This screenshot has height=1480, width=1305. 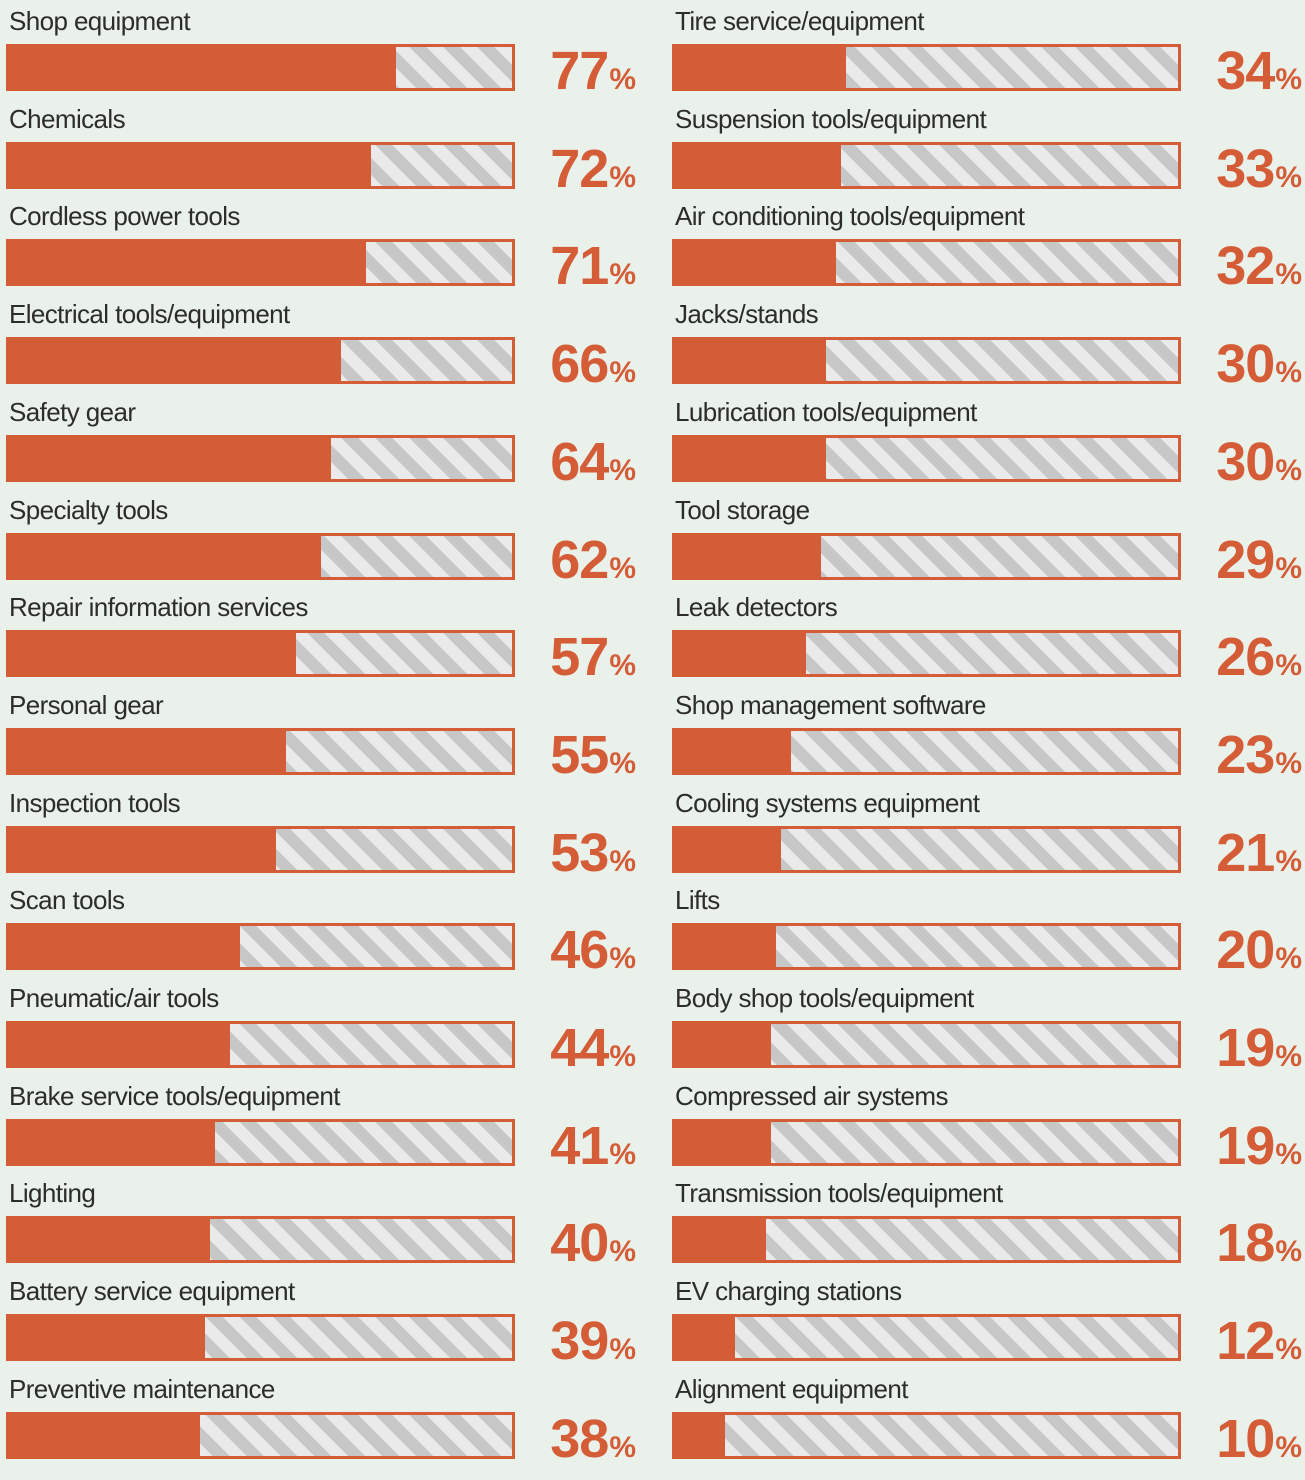 I want to click on bar-row: Lighting 40%, so click(x=321, y=1221).